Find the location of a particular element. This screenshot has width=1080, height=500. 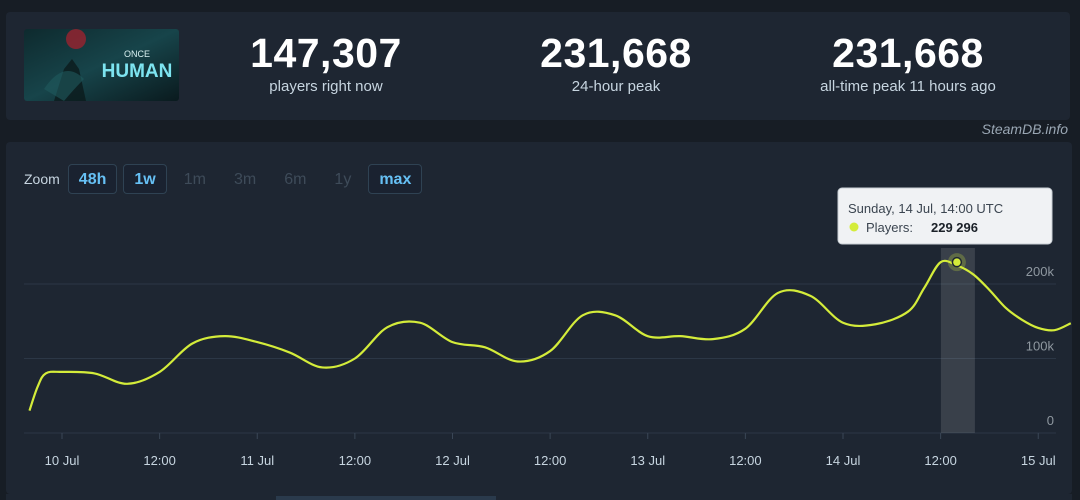

zoom-3m-button: 3m is located at coordinates (245, 179).